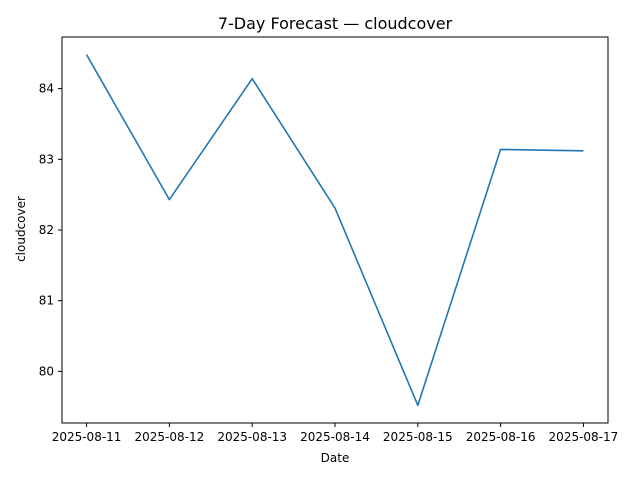 Image resolution: width=640 pixels, height=480 pixels. I want to click on y-tick-label: 81, so click(46, 301).